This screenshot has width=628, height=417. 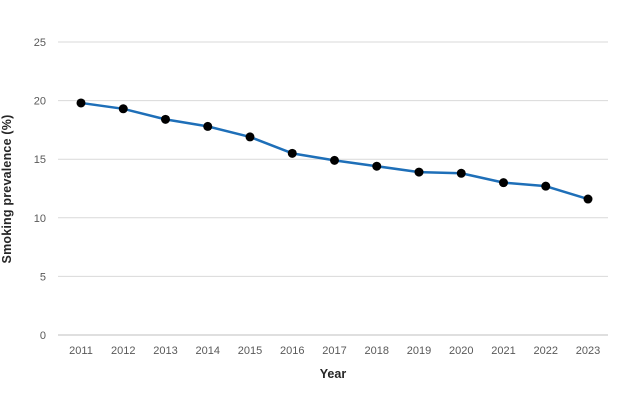 What do you see at coordinates (123, 351) in the screenshot?
I see `x-tick-label: 2012` at bounding box center [123, 351].